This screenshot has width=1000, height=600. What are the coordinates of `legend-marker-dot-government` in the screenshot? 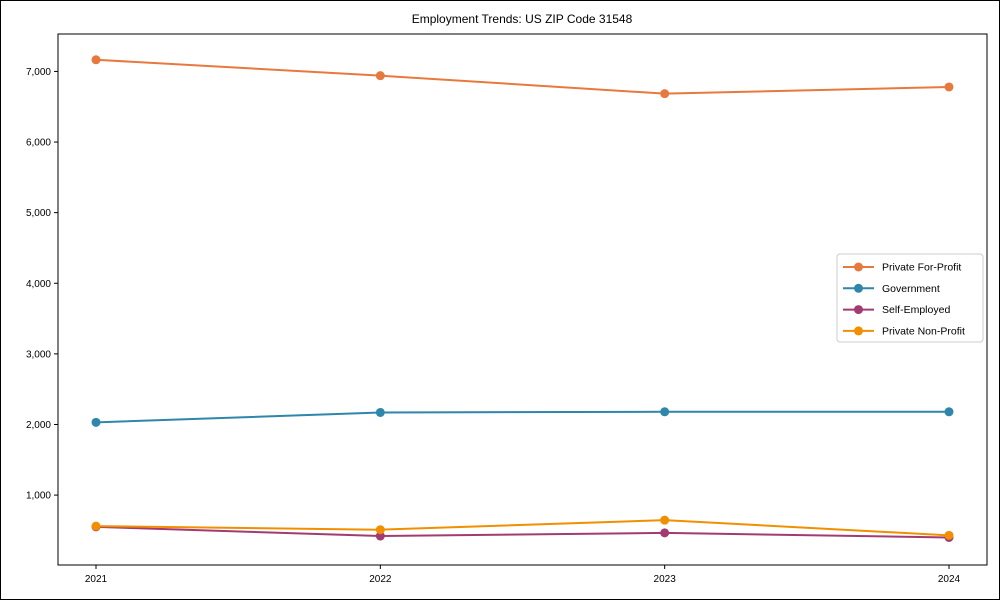 It's located at (858, 288).